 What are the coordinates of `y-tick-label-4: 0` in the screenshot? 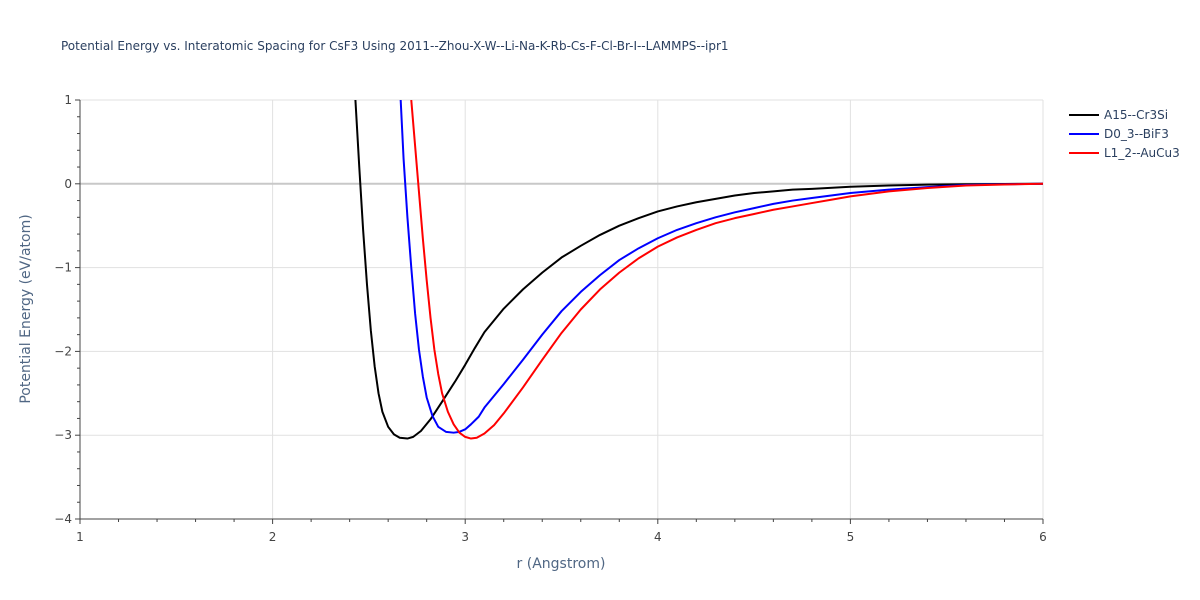 It's located at (68, 184).